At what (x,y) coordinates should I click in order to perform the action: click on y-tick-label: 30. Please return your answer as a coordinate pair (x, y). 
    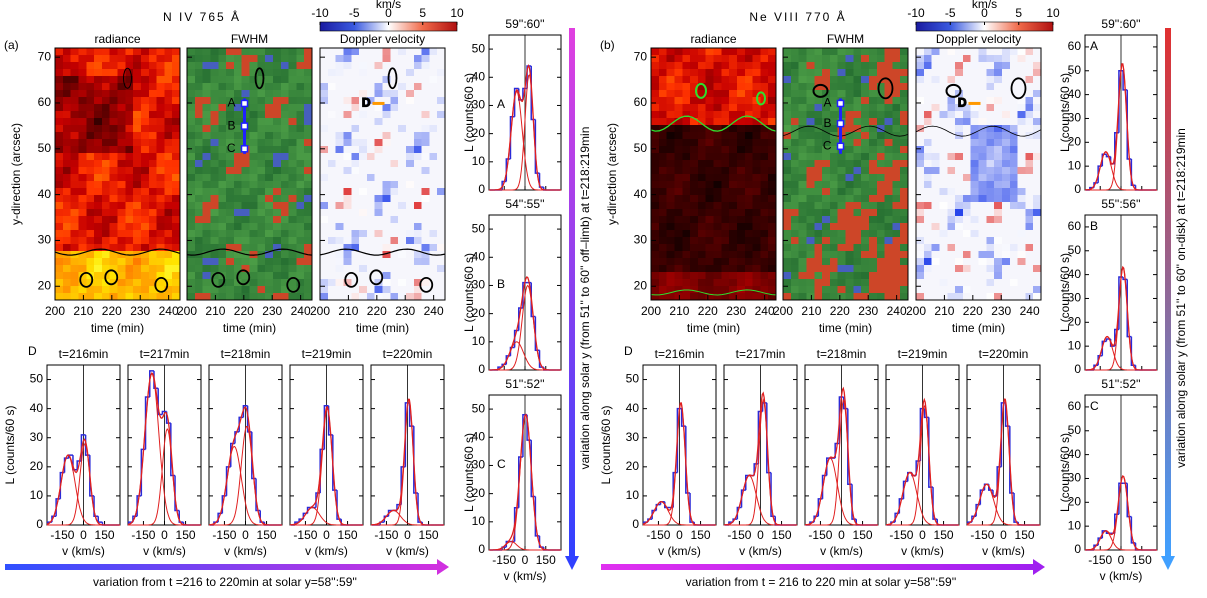
    Looking at the image, I should click on (641, 240).